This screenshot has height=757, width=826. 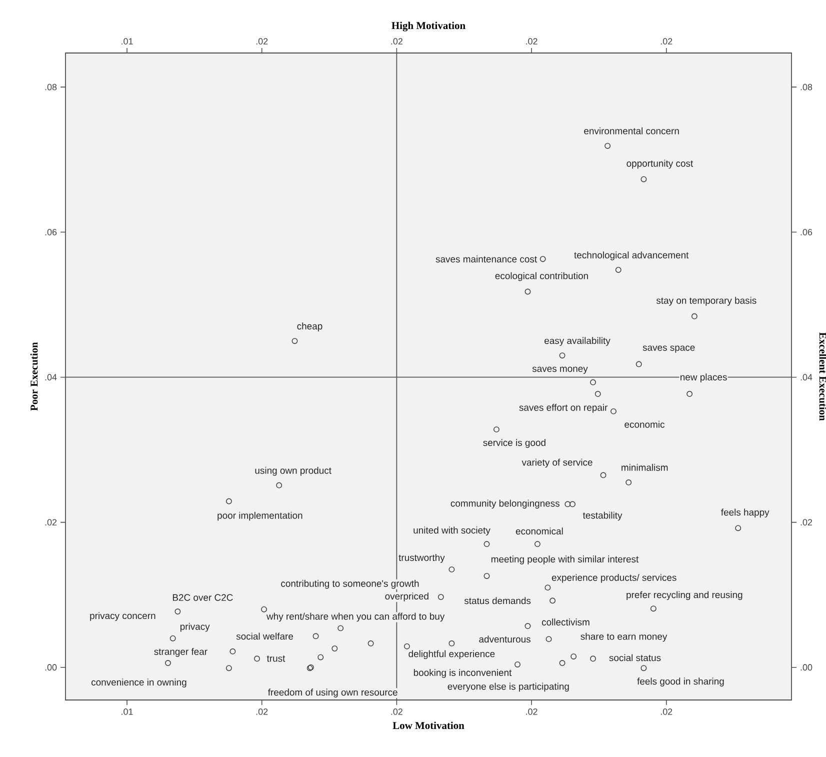 I want to click on annotation: technological advancement, so click(x=631, y=255).